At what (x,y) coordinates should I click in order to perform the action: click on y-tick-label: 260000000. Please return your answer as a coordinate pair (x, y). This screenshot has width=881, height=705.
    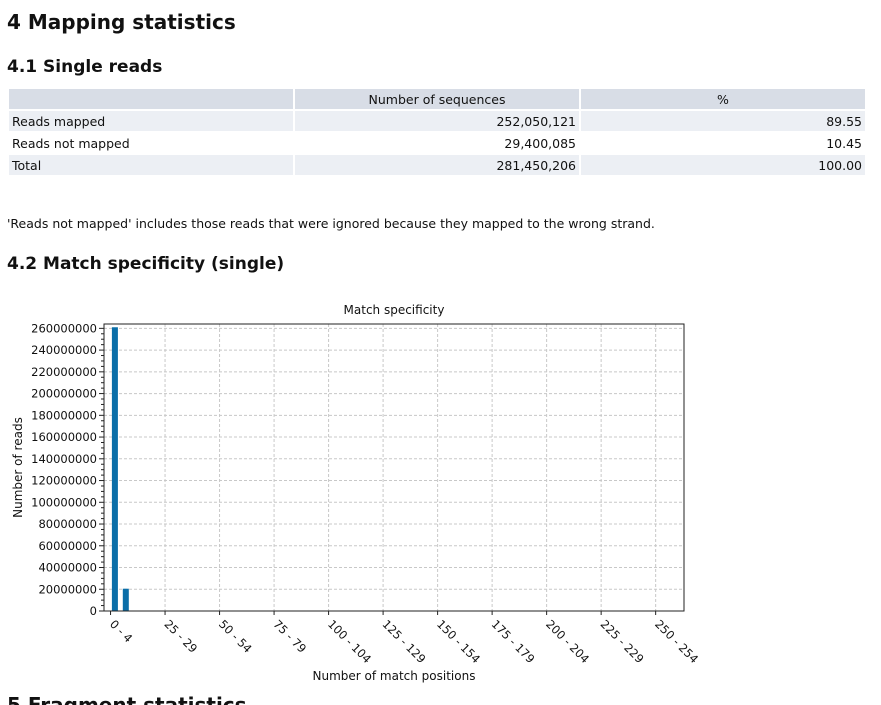
    Looking at the image, I should click on (64, 328).